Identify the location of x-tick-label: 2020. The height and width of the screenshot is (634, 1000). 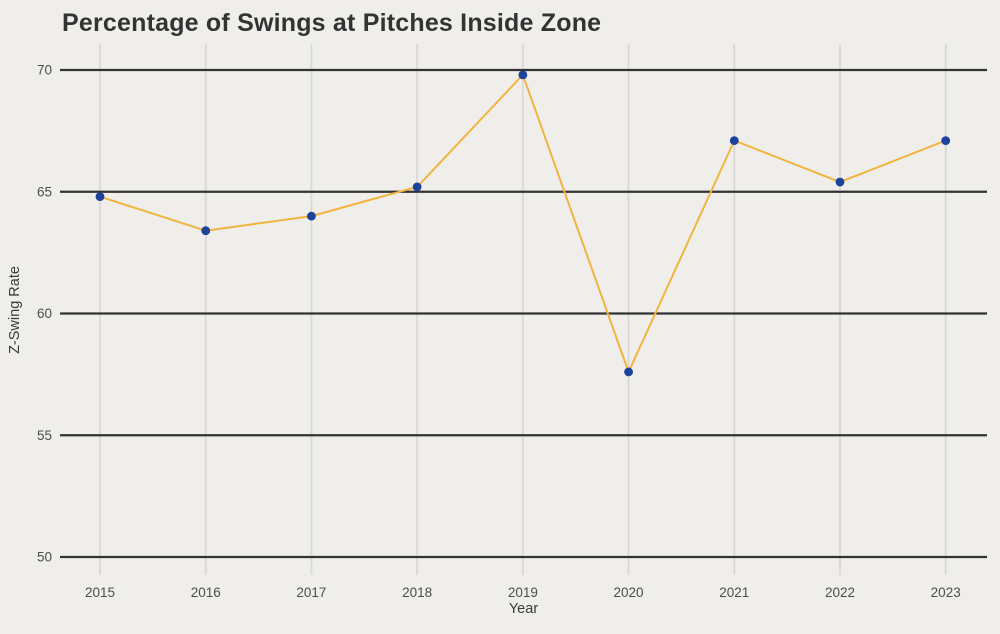
(629, 592).